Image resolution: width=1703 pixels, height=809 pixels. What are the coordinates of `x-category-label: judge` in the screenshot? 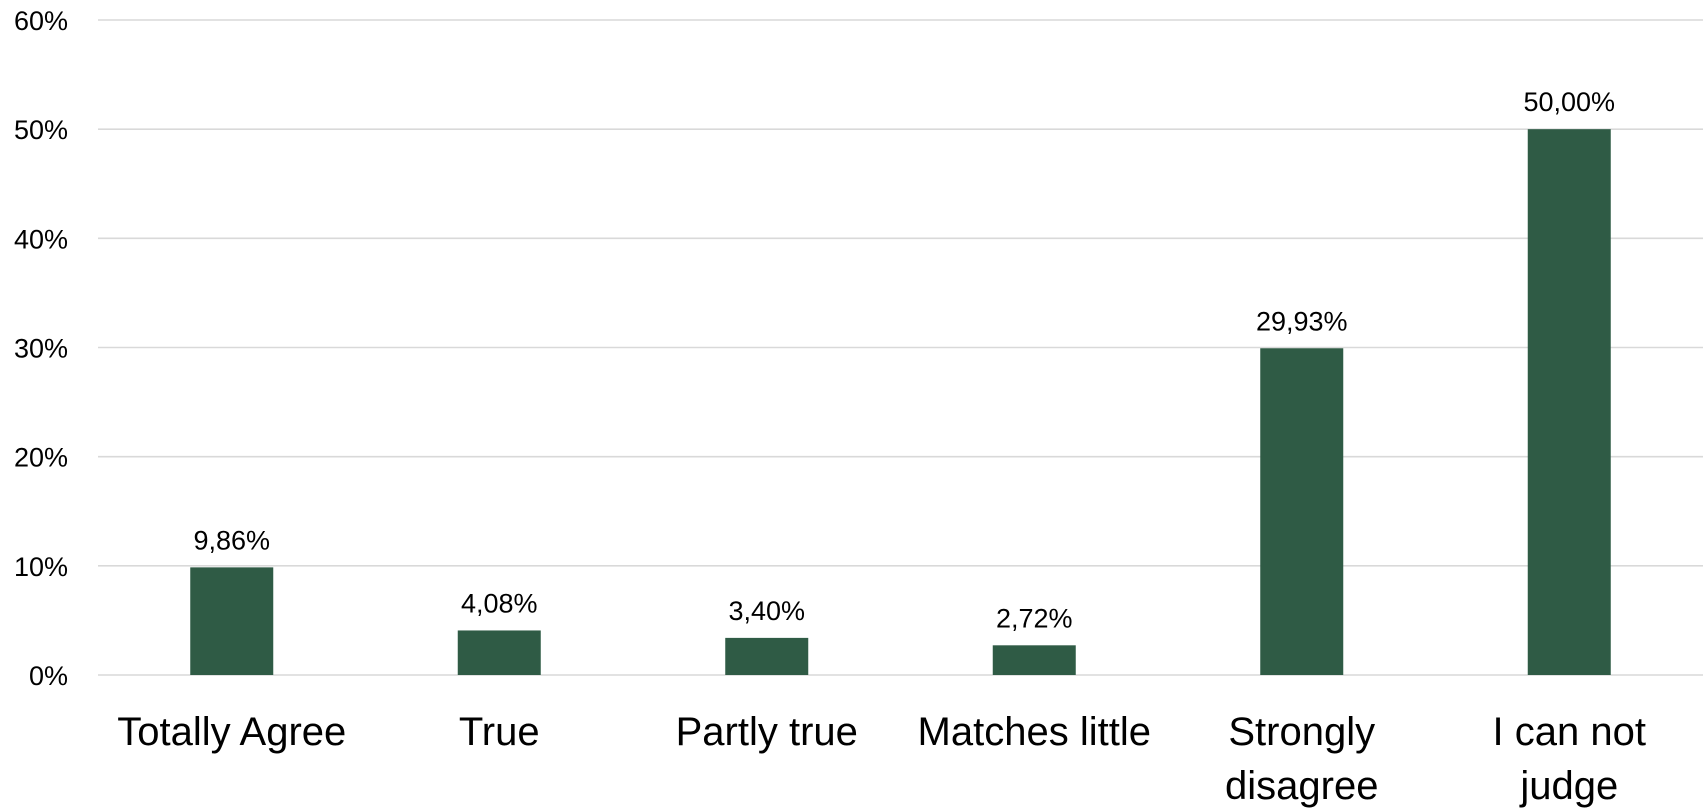 It's located at (1568, 786).